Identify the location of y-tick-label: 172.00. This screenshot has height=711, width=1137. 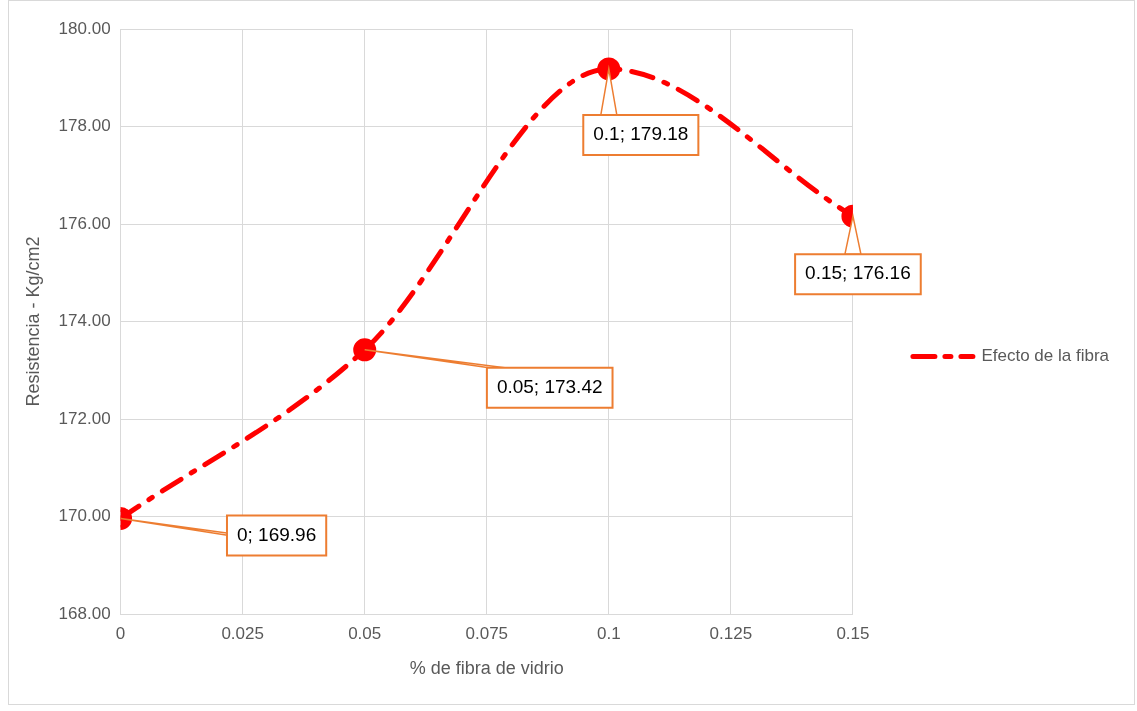
(84, 418).